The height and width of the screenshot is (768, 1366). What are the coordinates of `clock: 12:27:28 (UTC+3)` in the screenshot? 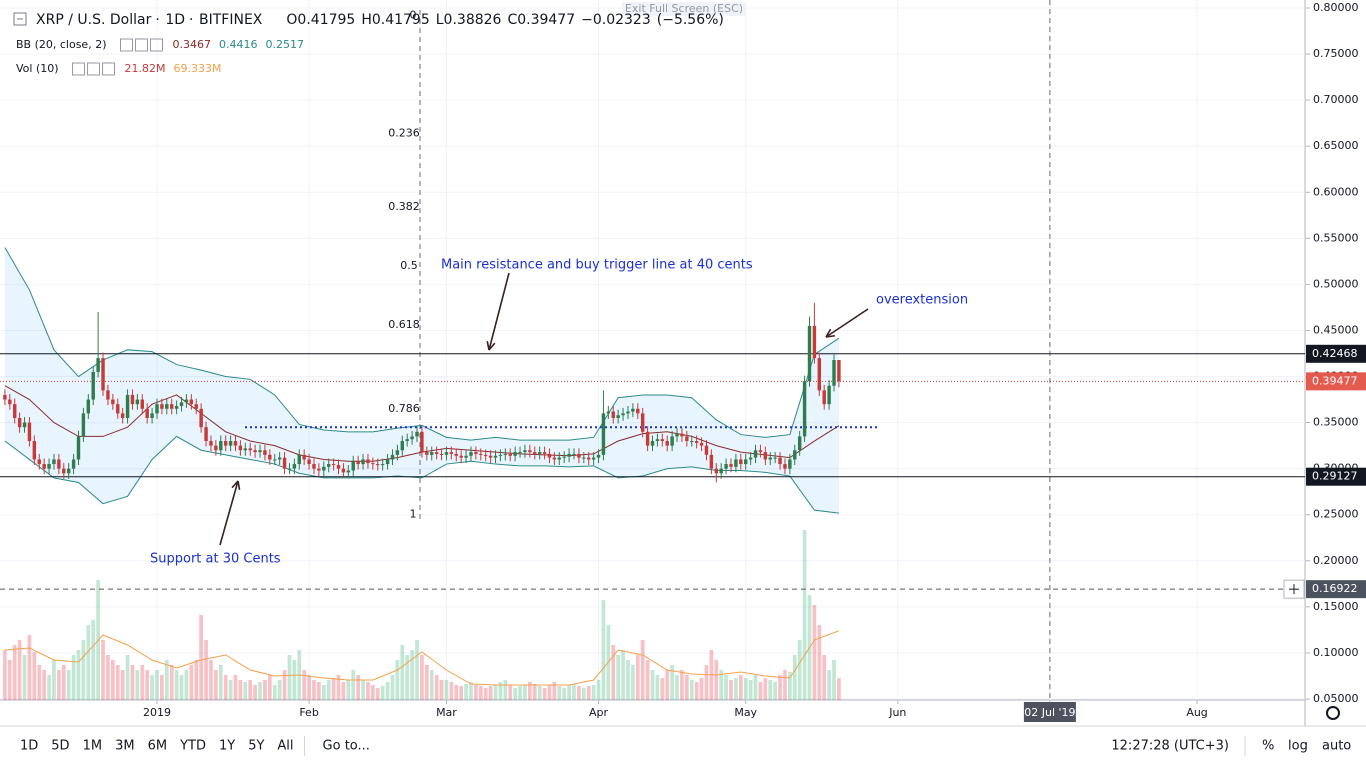 It's located at (1170, 746).